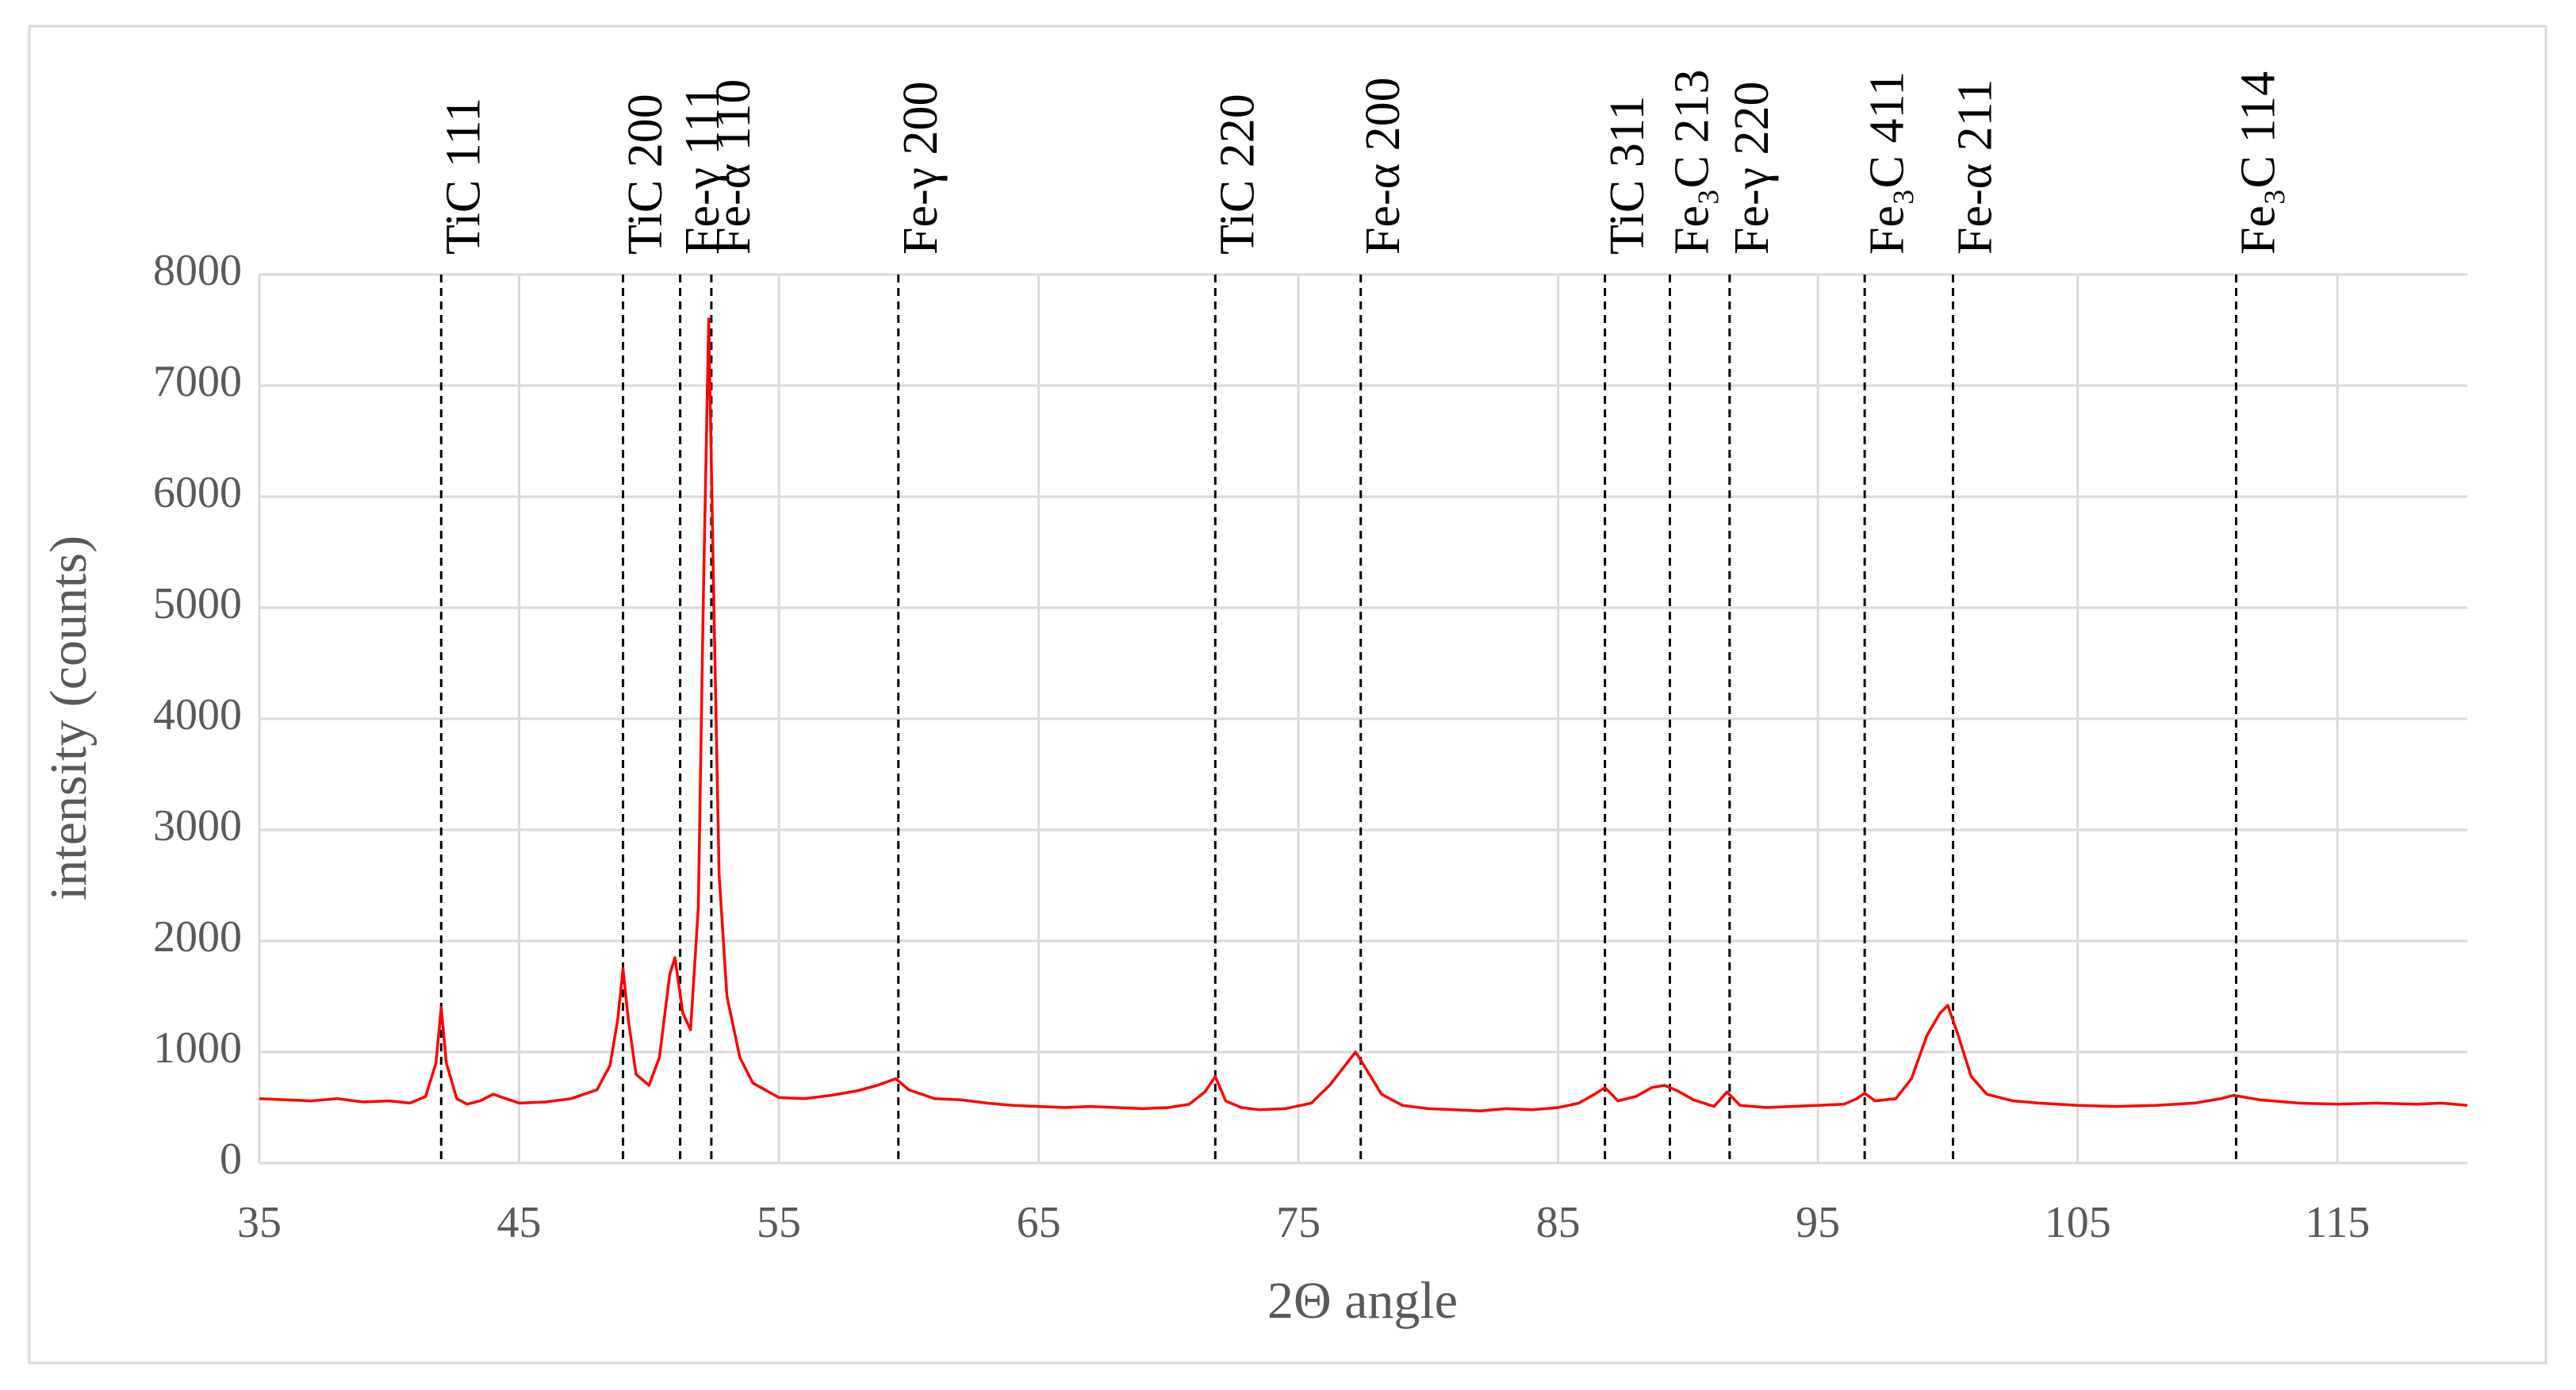 This screenshot has height=1390, width=2576. Describe the element at coordinates (1752, 168) in the screenshot. I see `reference-label: Fe-γ 220` at that location.